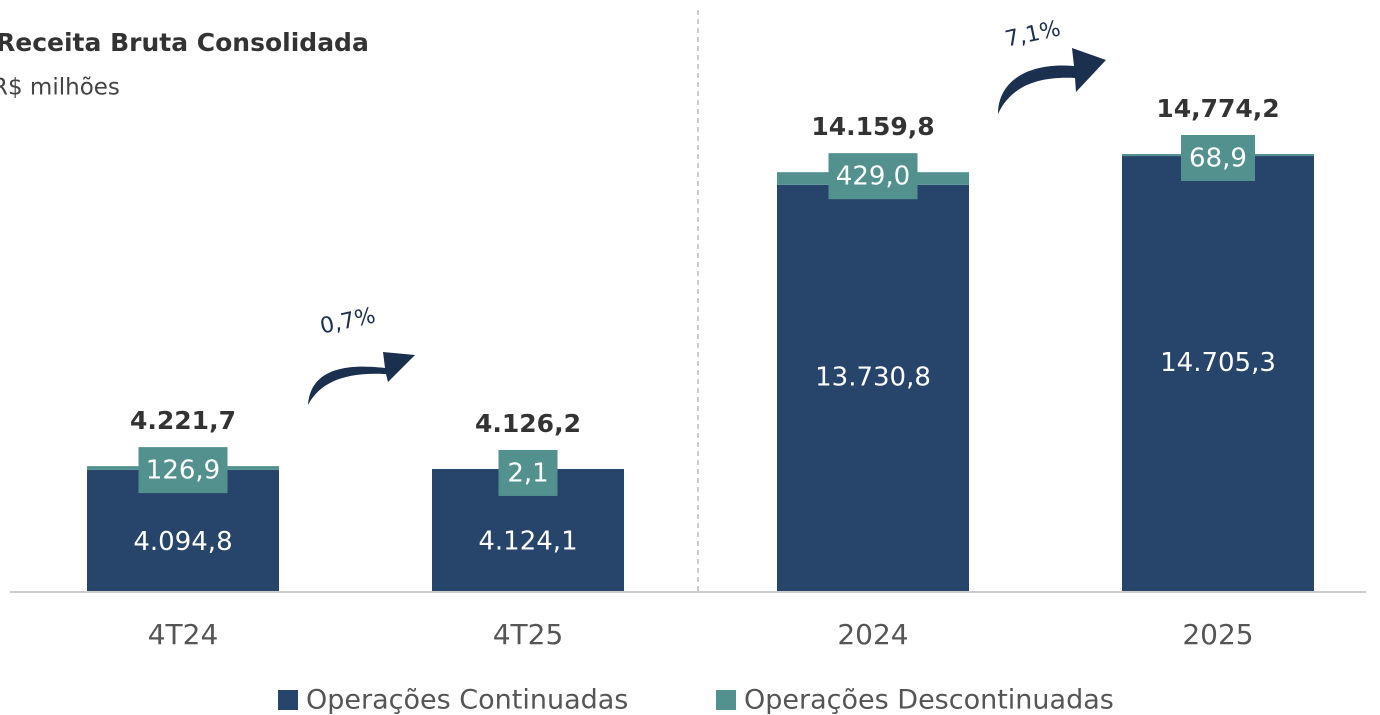 The height and width of the screenshot is (715, 1380). I want to click on total-label: 14.159,8, so click(872, 126).